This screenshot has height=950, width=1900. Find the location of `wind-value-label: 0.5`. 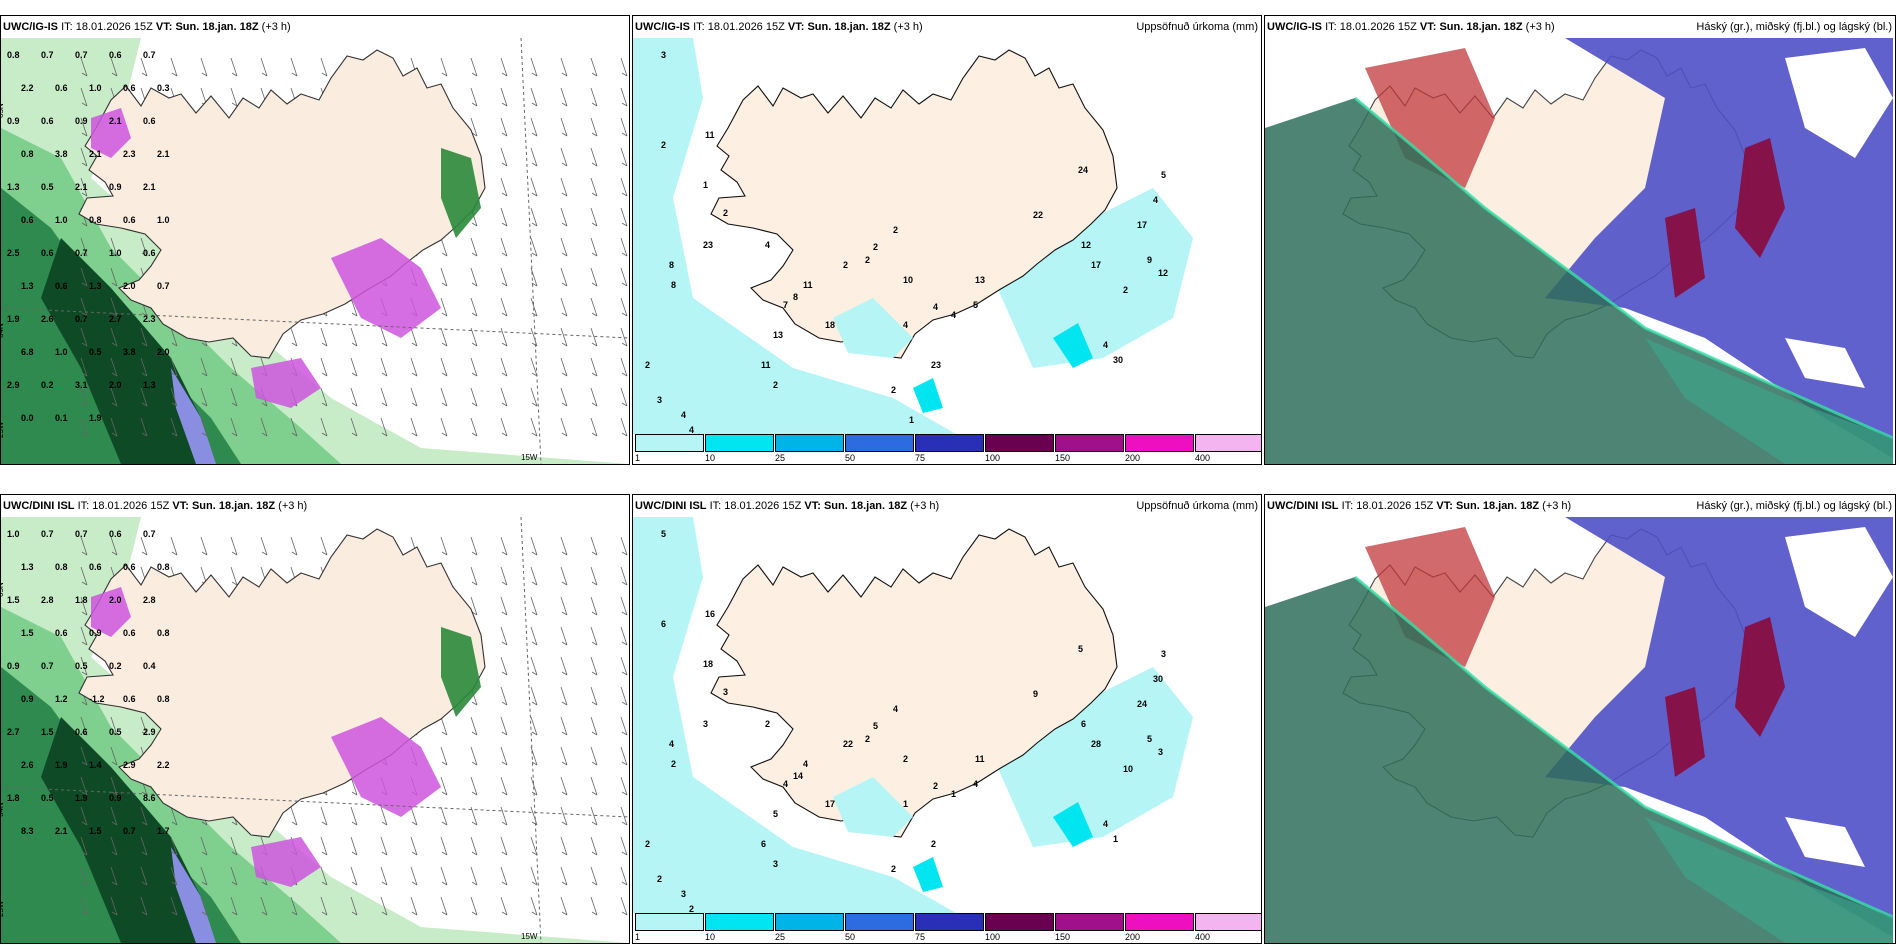

wind-value-label: 0.5 is located at coordinates (47, 187).